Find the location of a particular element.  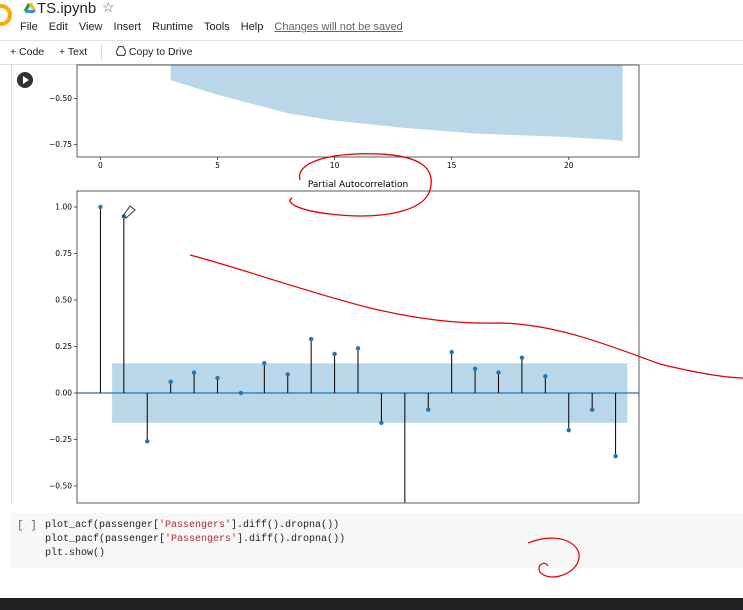

menu-help: Help is located at coordinates (252, 27).